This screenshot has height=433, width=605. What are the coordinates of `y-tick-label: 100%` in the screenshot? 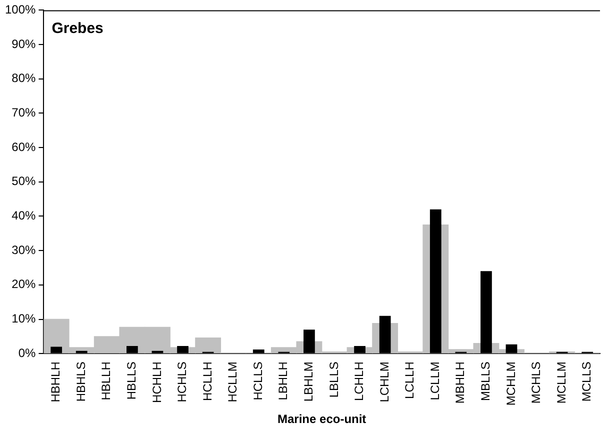 It's located at (20, 9).